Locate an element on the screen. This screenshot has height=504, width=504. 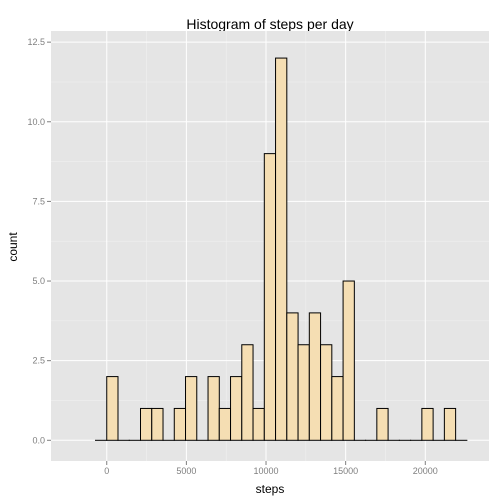
x-tick-label: 20000 is located at coordinates (425, 471).